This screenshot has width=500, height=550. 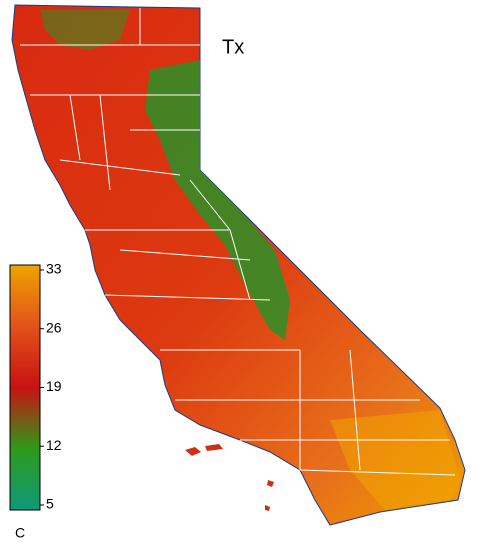 What do you see at coordinates (54, 386) in the screenshot?
I see `colorbar-tick-label: 19` at bounding box center [54, 386].